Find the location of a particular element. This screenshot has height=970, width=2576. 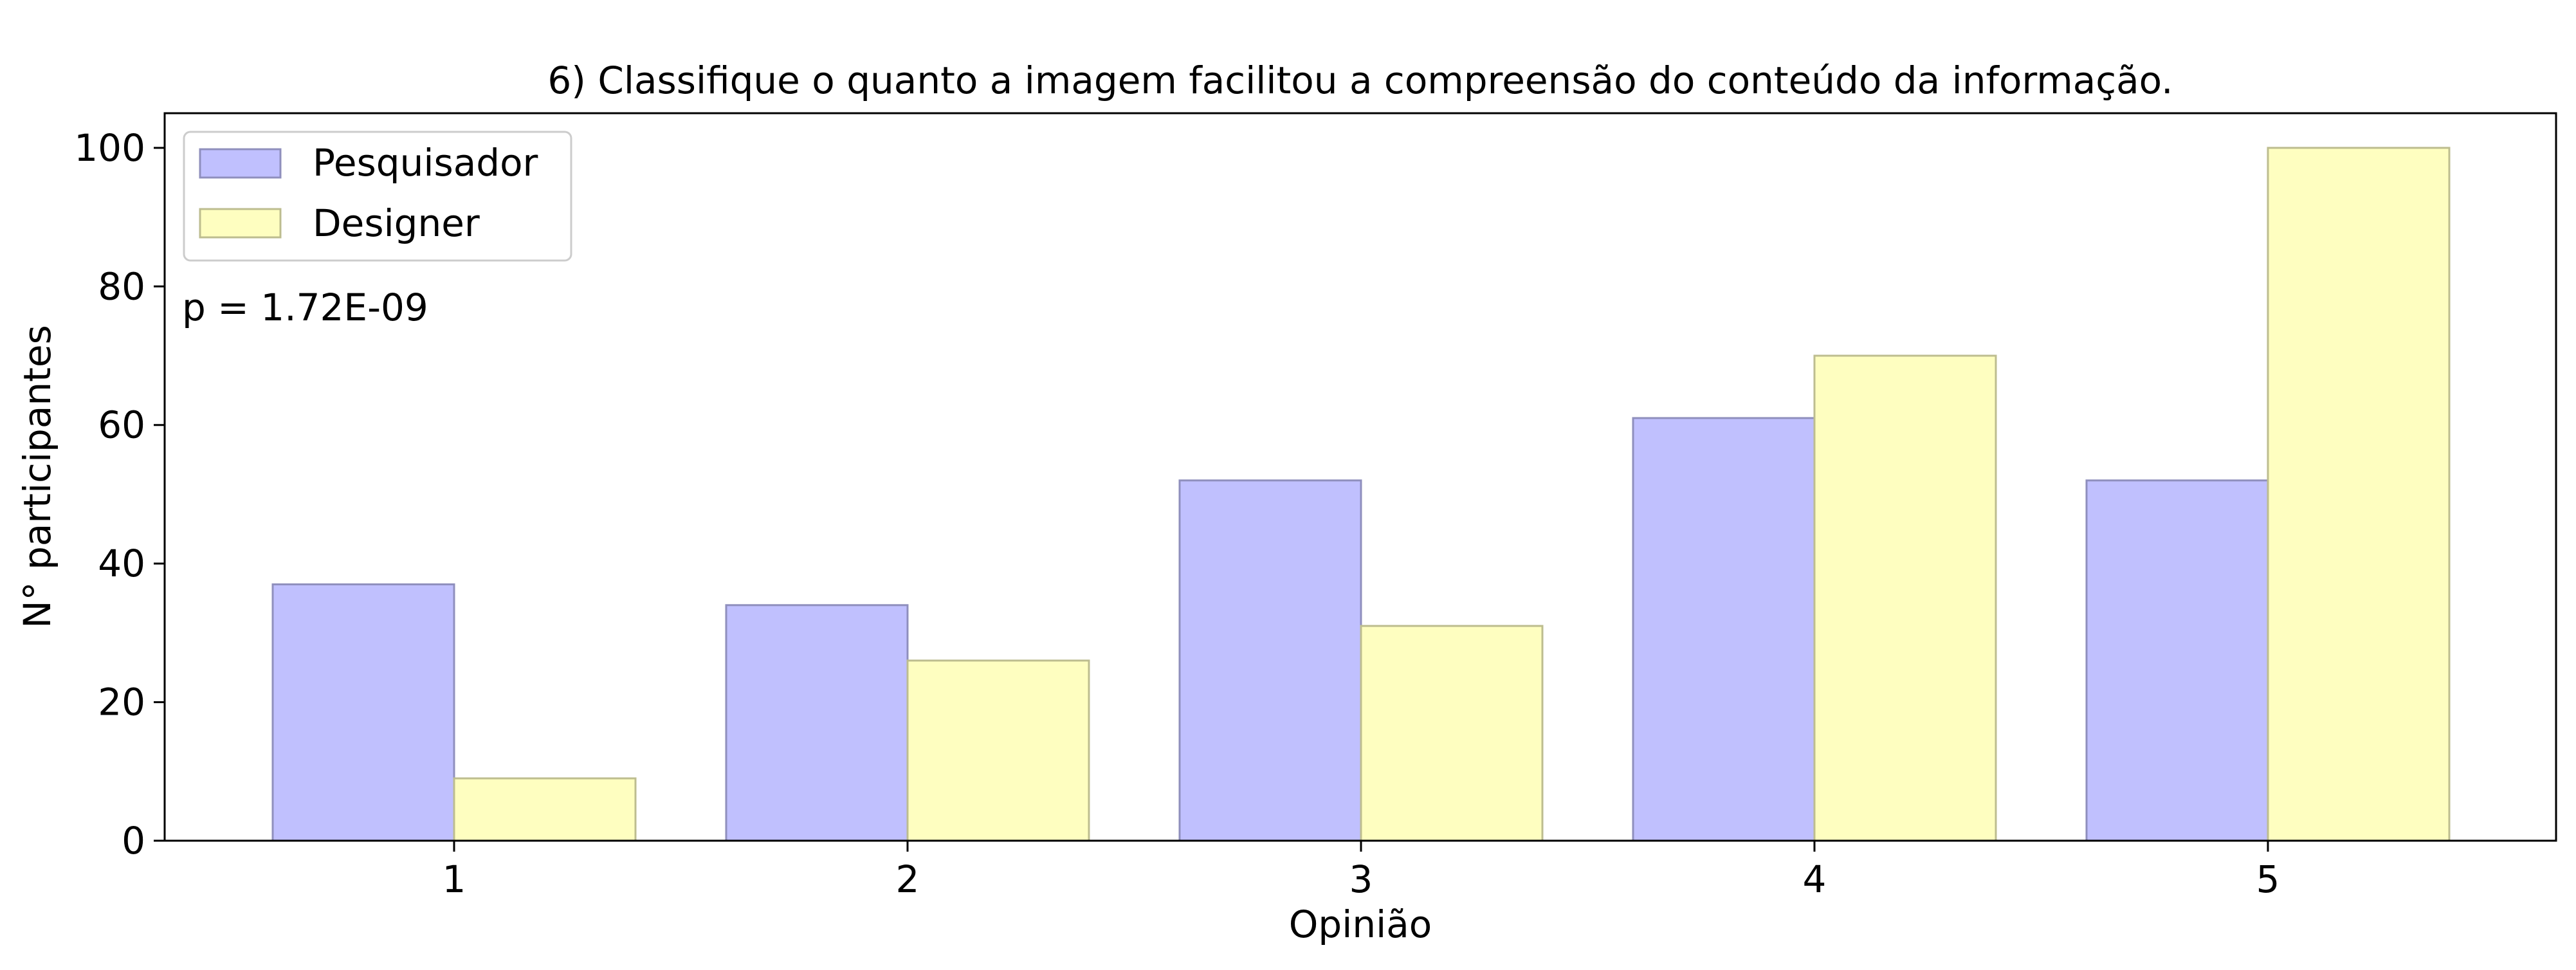

legend-swatch-pesquisador is located at coordinates (240, 164).